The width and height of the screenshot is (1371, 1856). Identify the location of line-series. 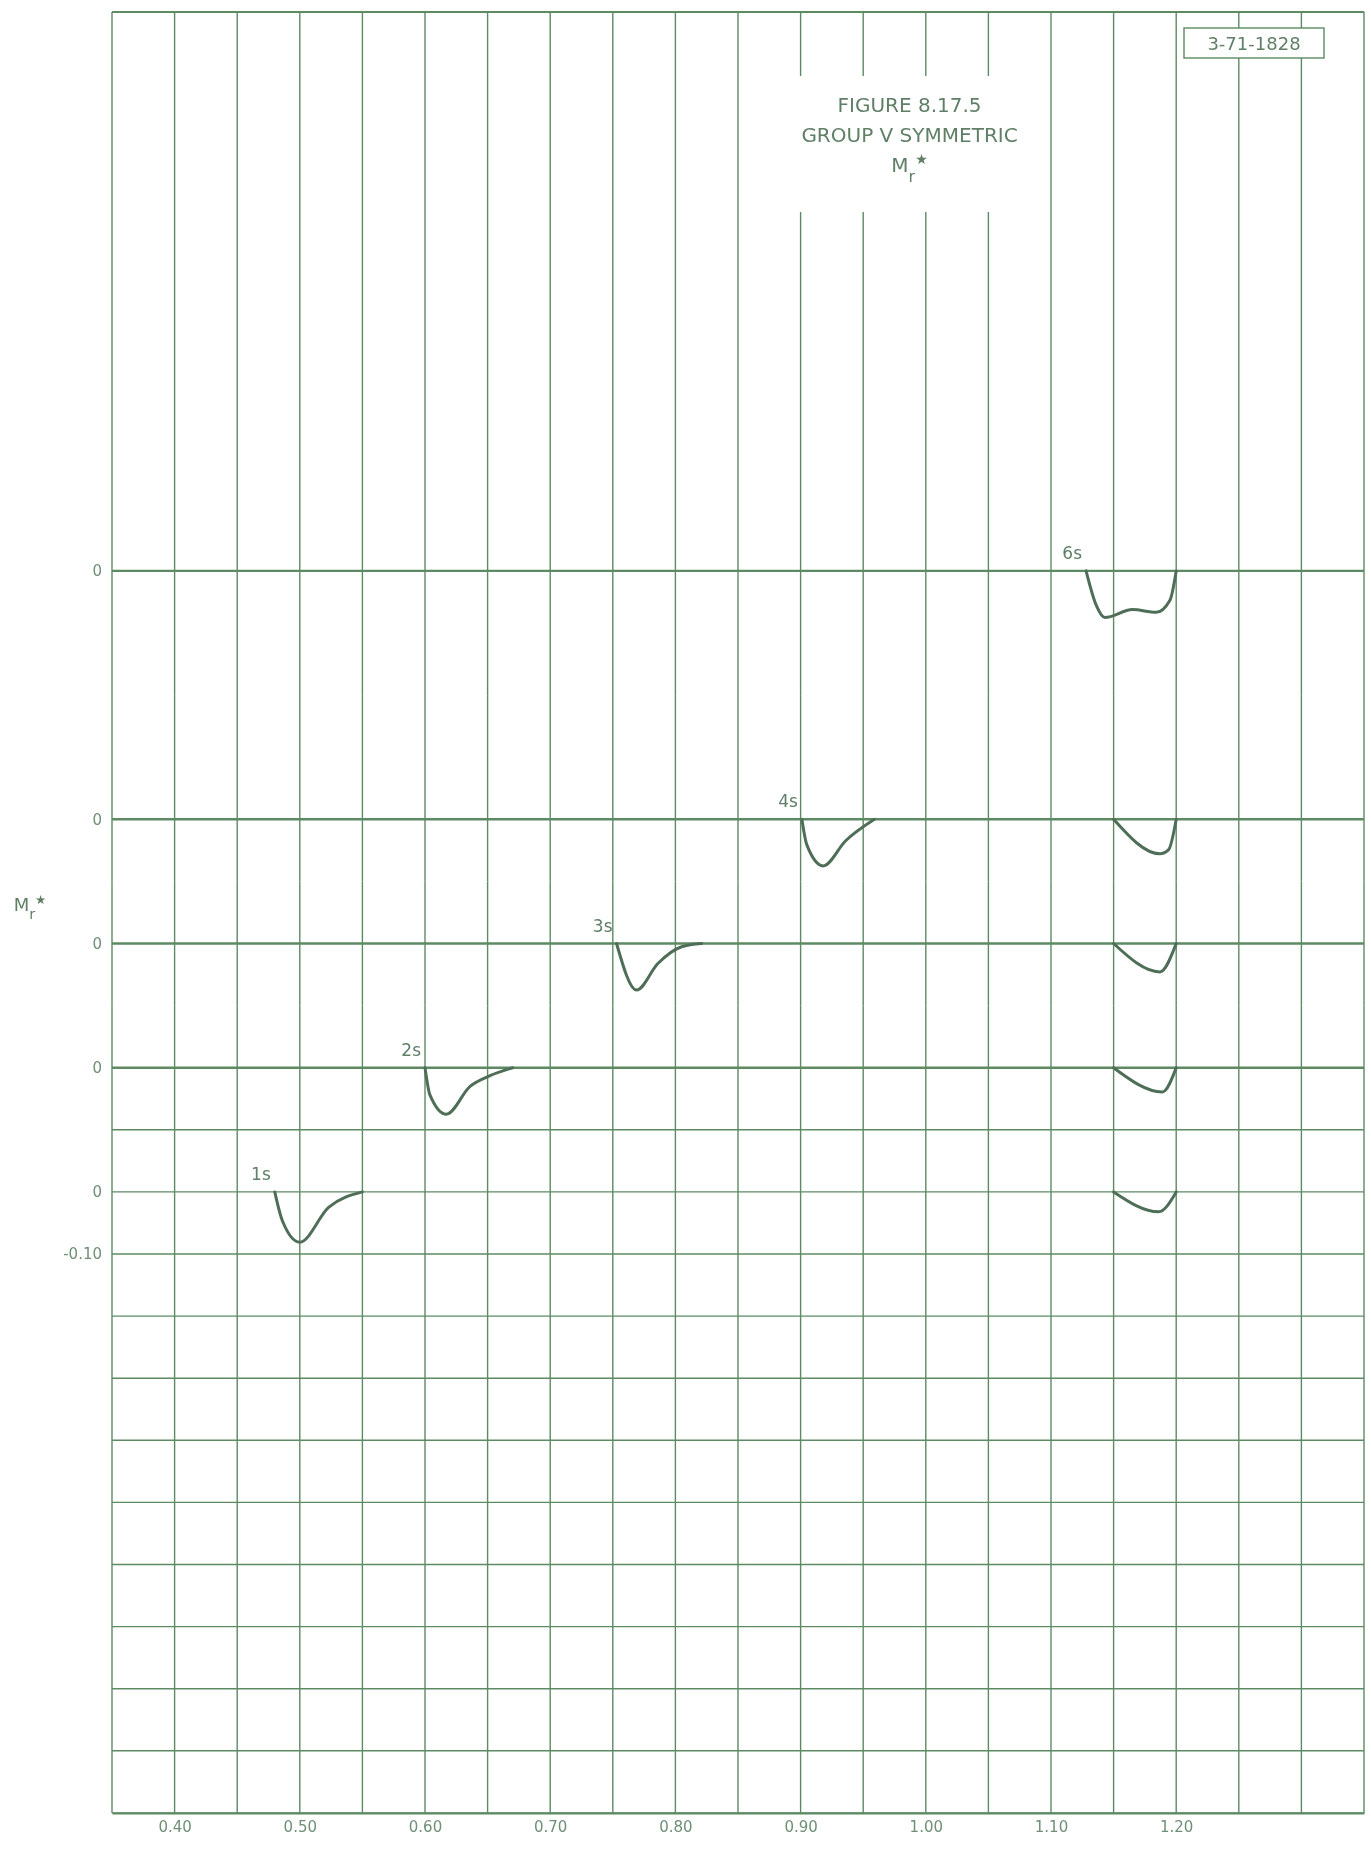
(318, 1217).